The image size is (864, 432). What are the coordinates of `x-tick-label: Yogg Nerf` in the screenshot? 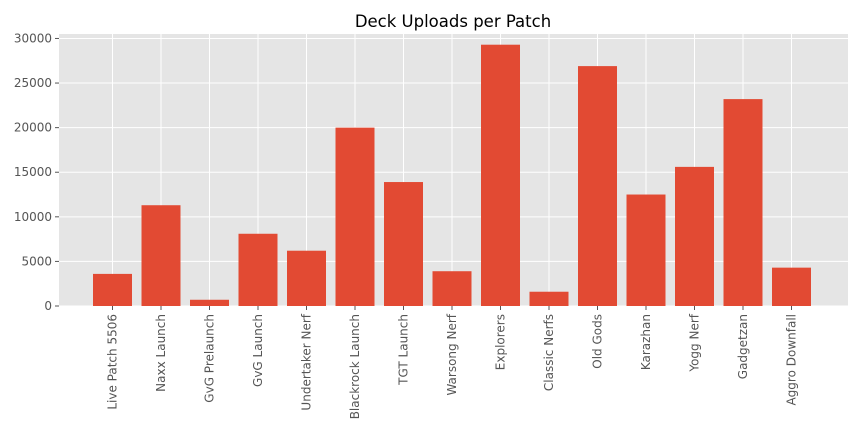 It's located at (695, 342).